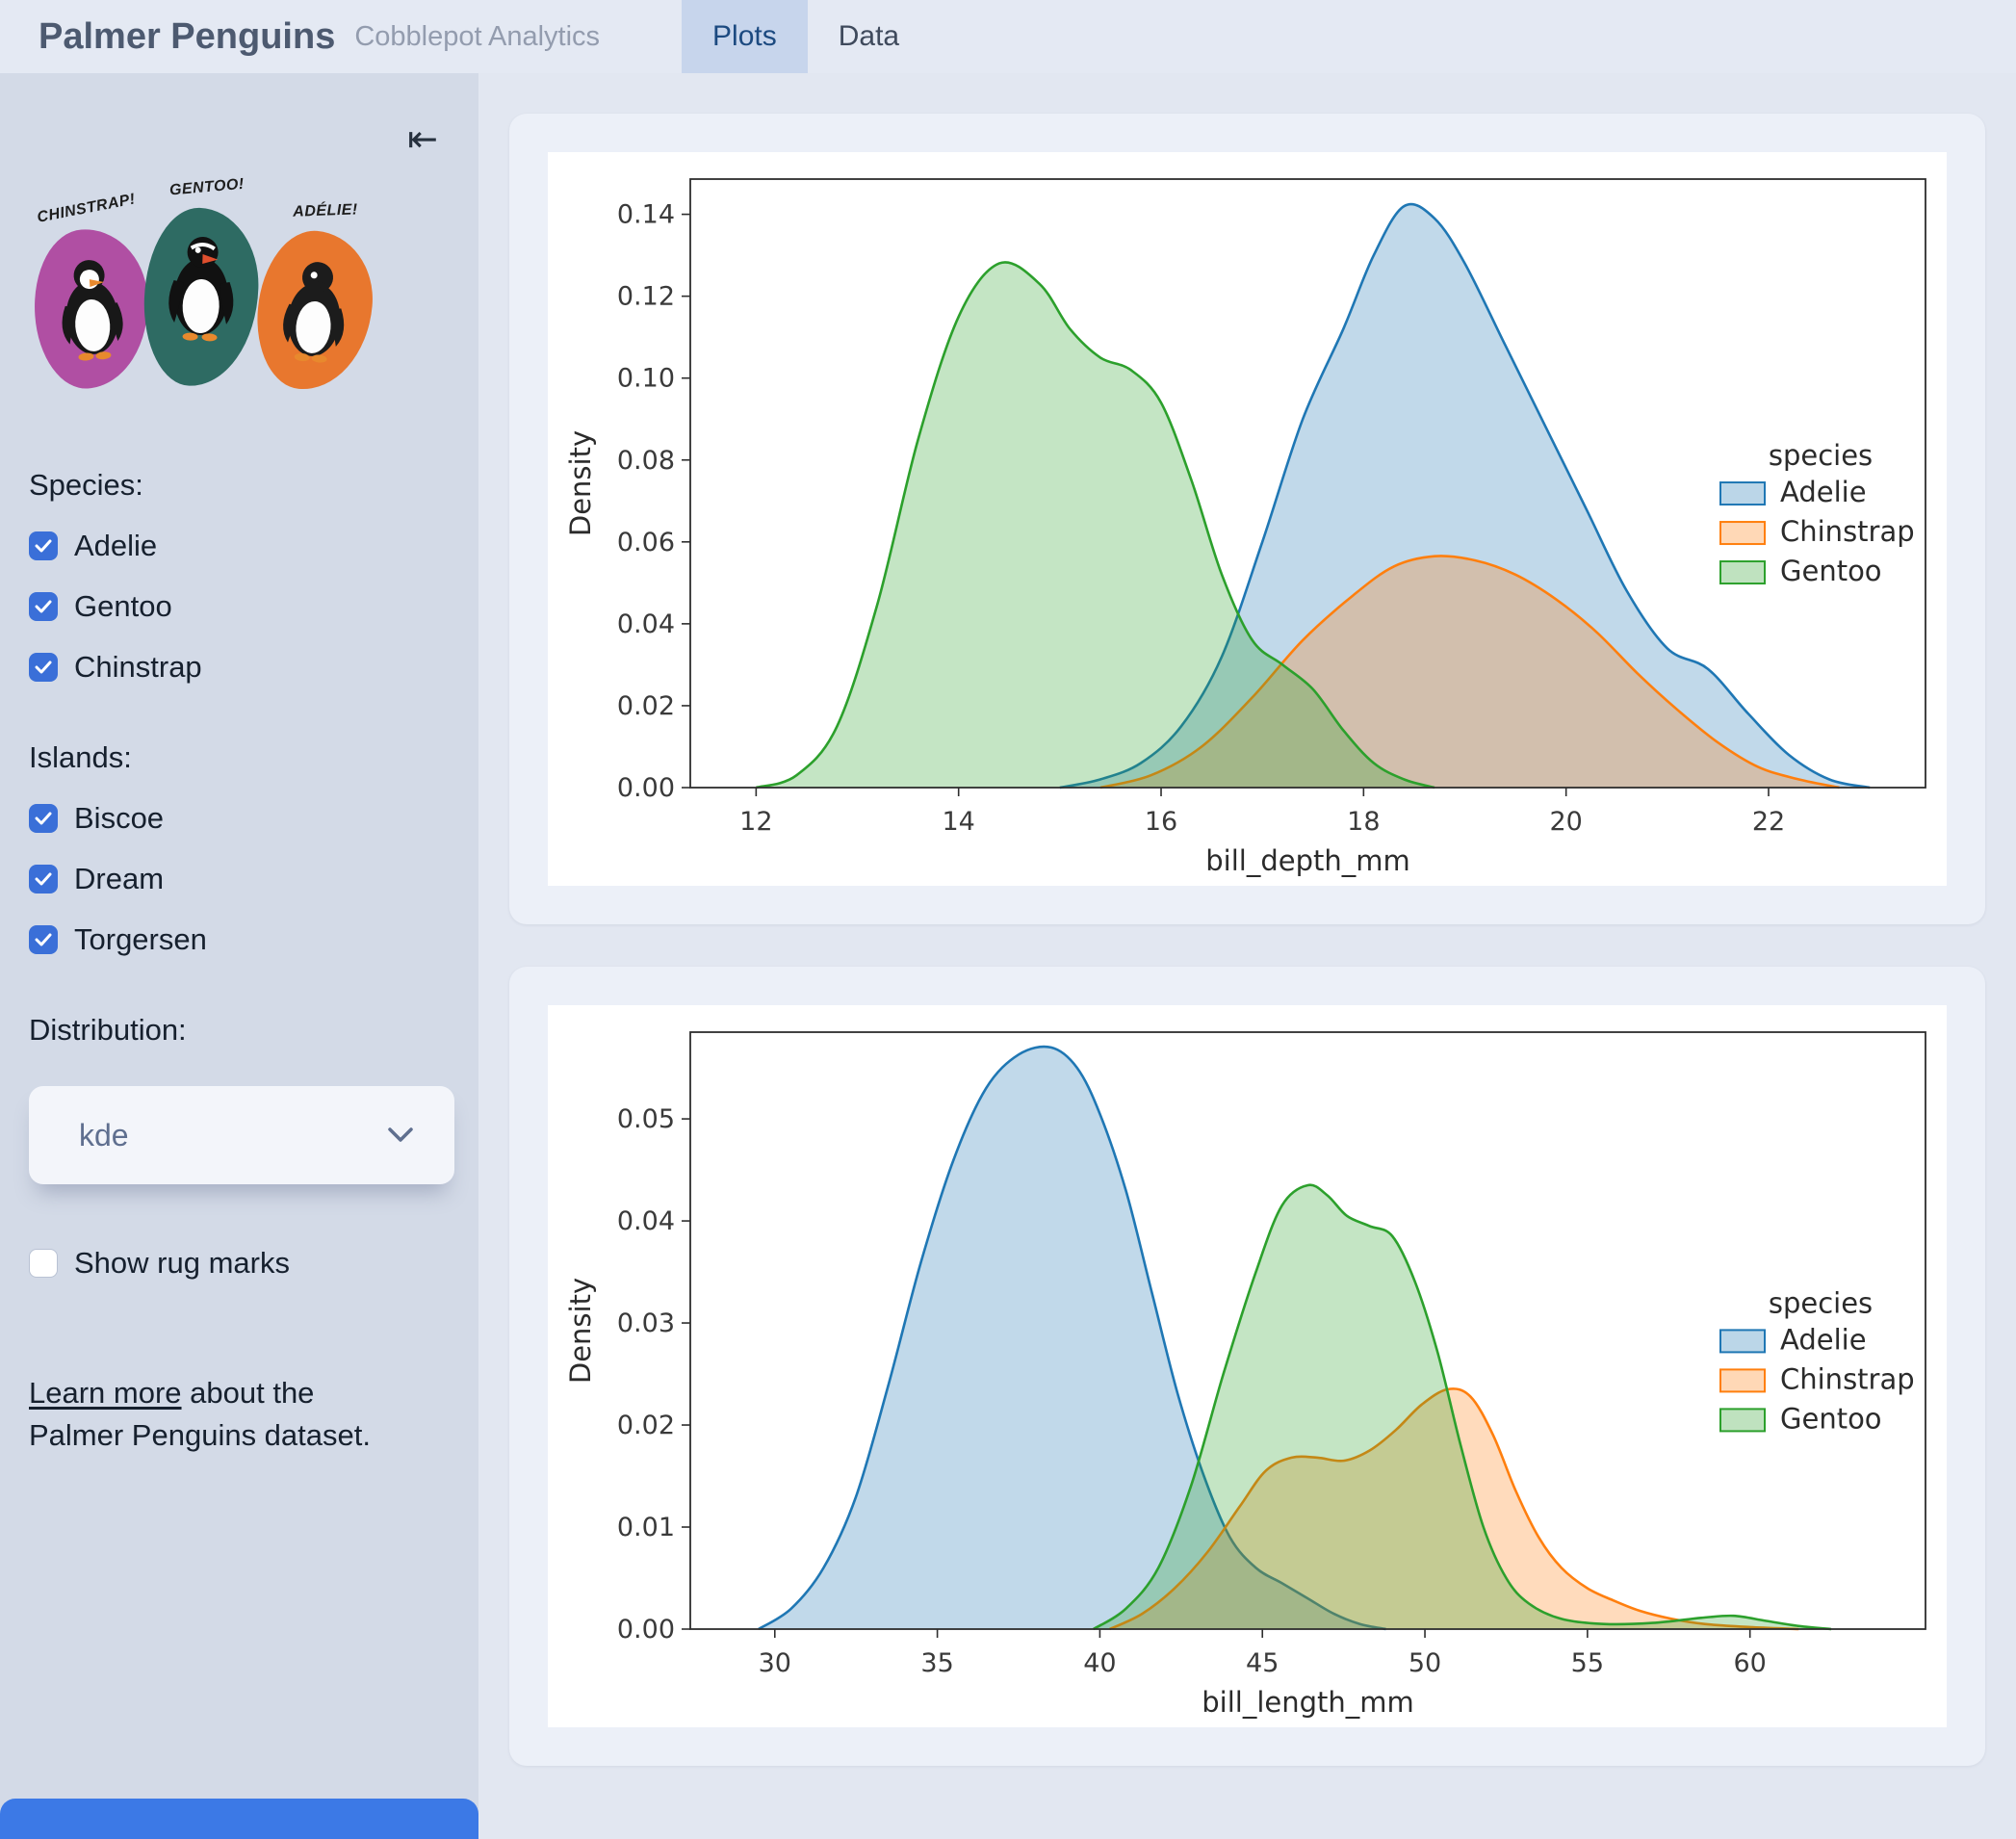 This screenshot has width=2016, height=1839. I want to click on islands-label: Islands:, so click(80, 757).